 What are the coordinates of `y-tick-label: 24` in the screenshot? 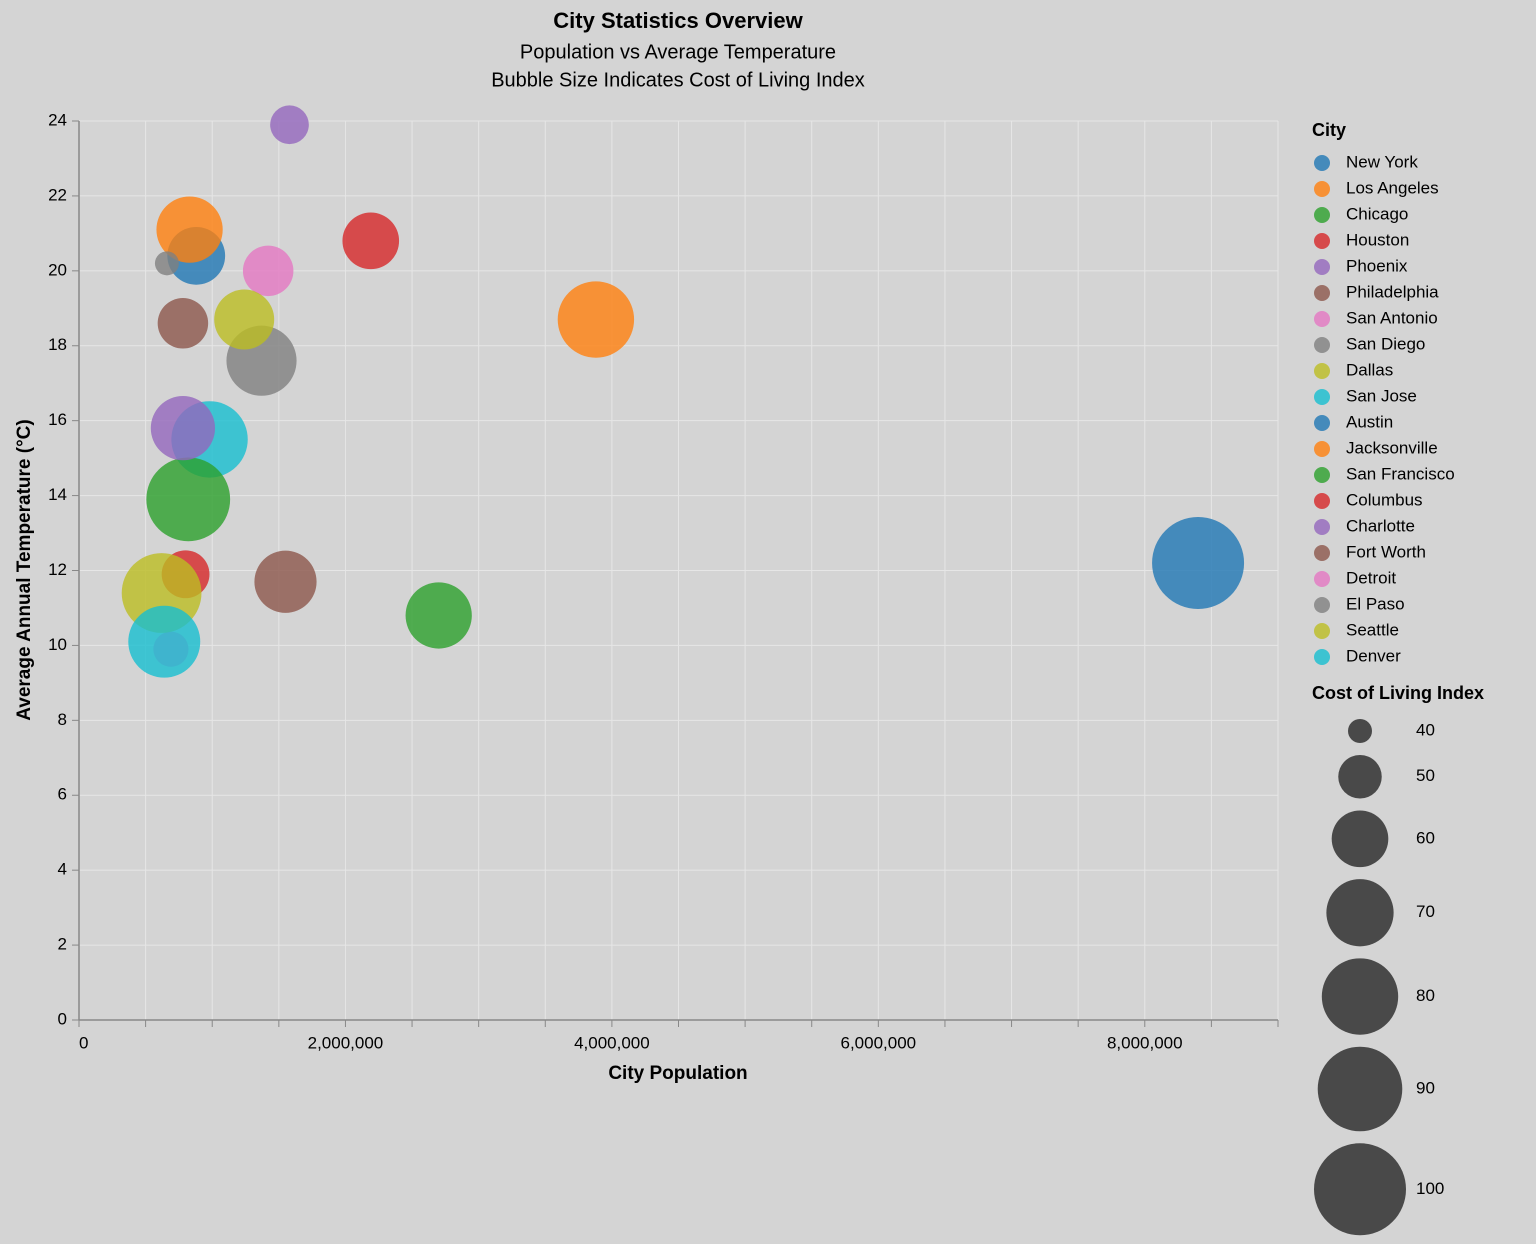 It's located at (57, 119).